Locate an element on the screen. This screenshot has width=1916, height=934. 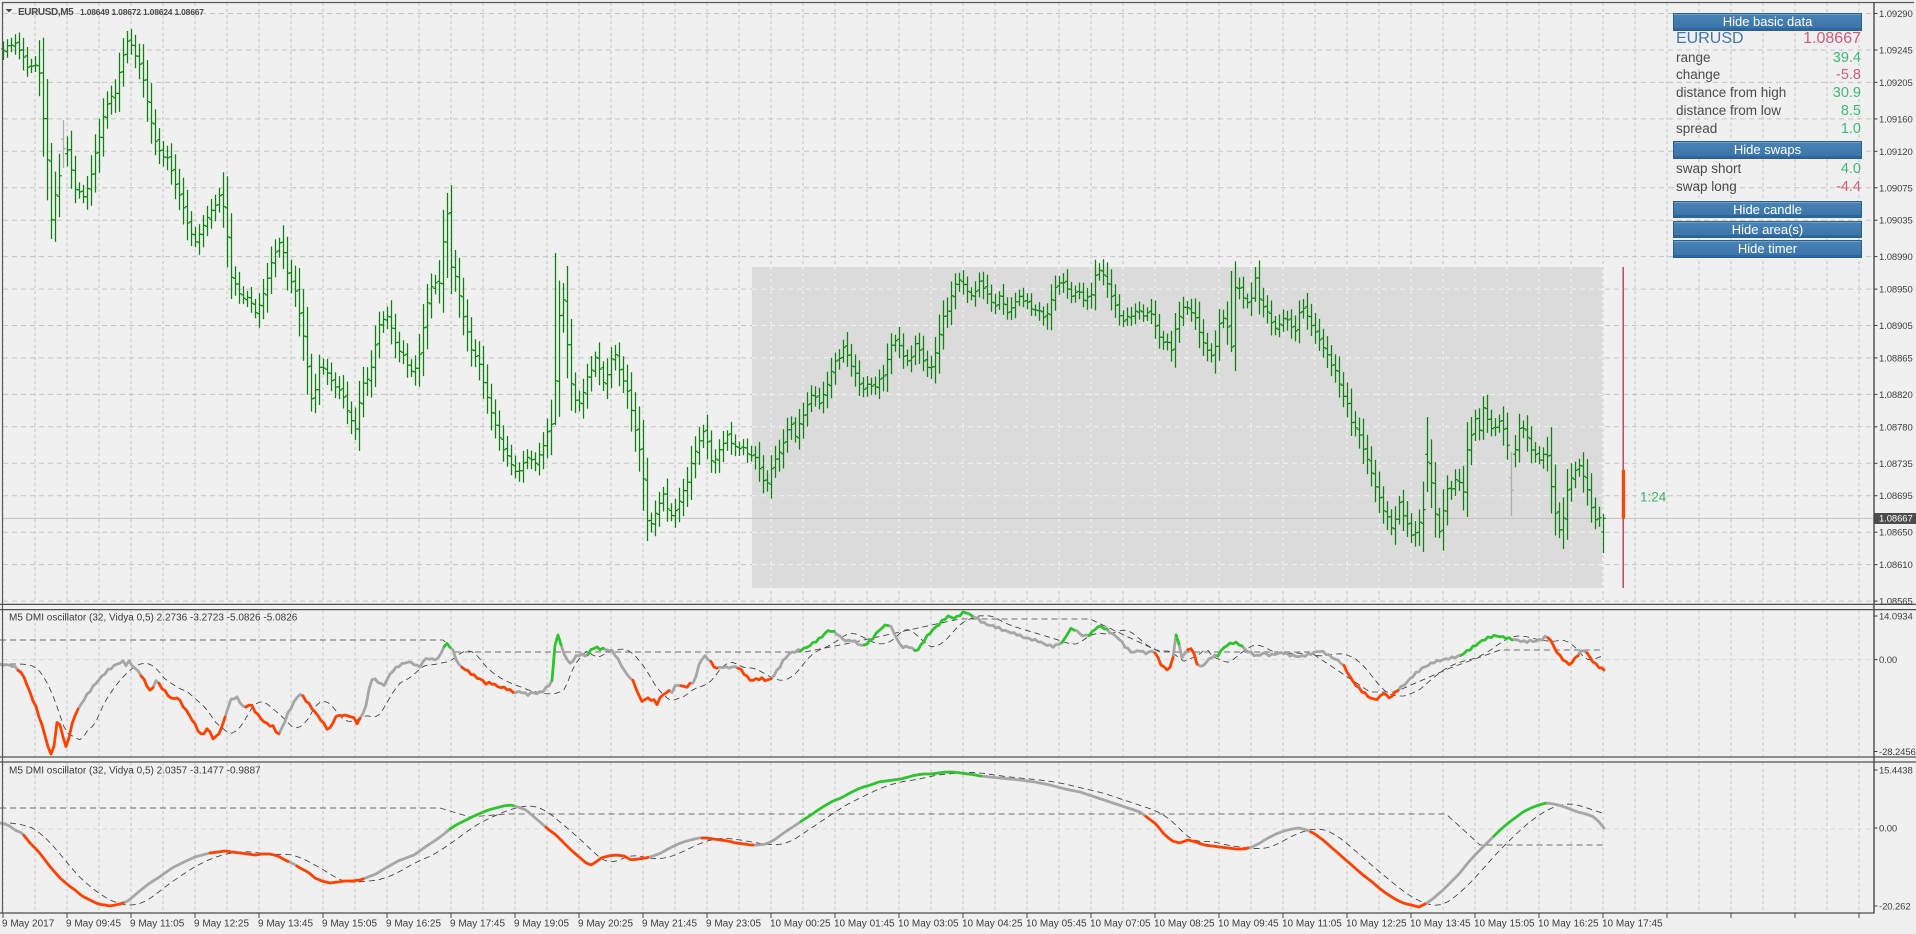
svg-text: 9 May 13:45 is located at coordinates (285, 924).